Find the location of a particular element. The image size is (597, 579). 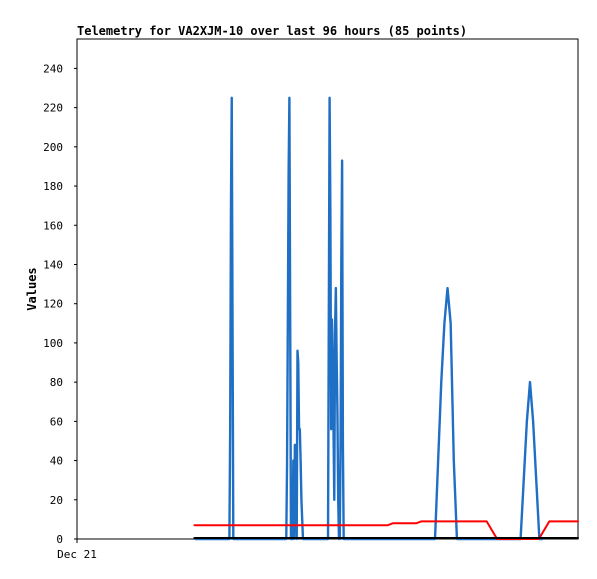

y-tick-label: 200 is located at coordinates (53, 147).